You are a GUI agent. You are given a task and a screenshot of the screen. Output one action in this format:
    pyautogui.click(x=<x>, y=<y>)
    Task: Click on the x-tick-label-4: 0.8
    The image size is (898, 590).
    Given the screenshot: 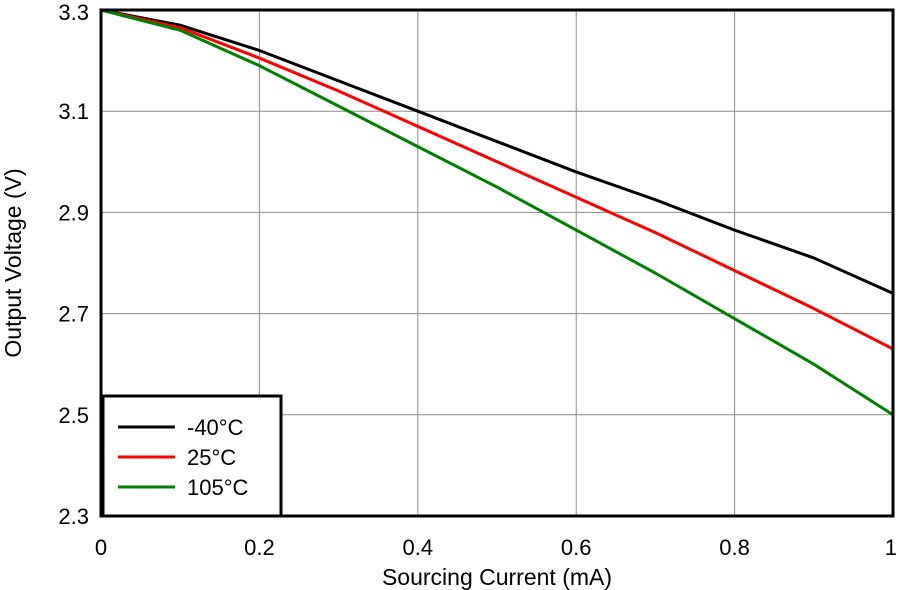 What is the action you would take?
    pyautogui.click(x=734, y=547)
    